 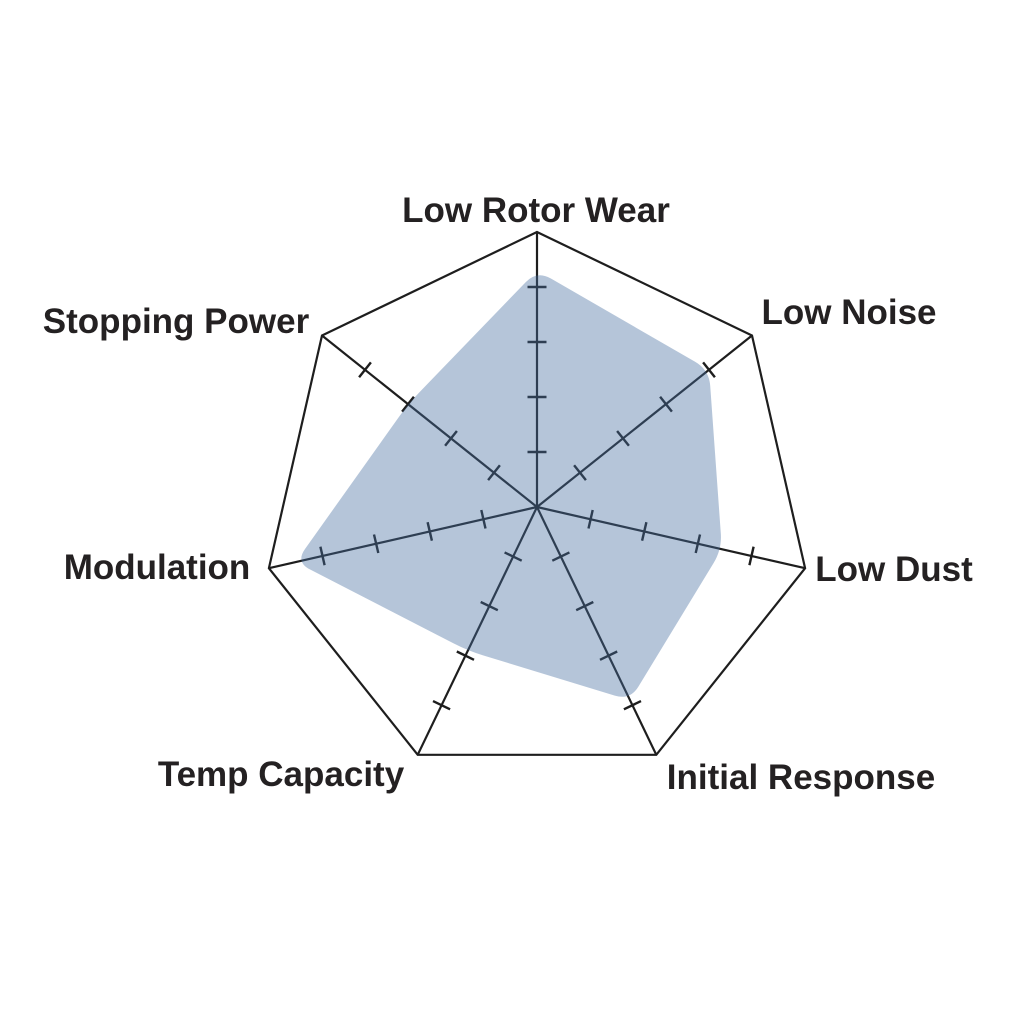 What do you see at coordinates (157, 567) in the screenshot?
I see `axis-label-modulation: Modulation` at bounding box center [157, 567].